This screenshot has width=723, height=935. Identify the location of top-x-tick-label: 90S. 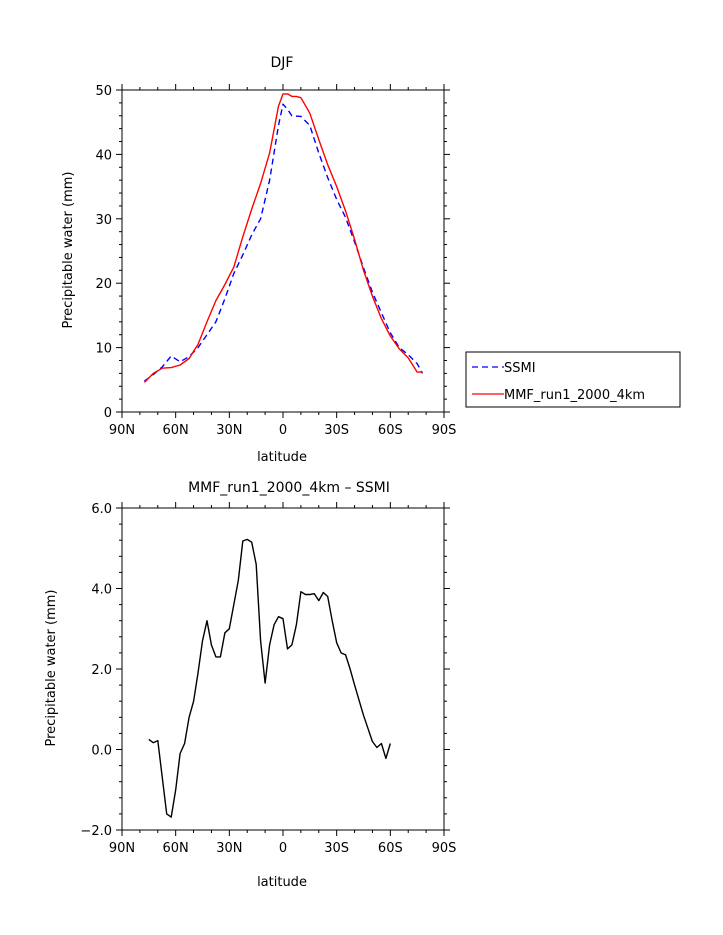
(444, 430).